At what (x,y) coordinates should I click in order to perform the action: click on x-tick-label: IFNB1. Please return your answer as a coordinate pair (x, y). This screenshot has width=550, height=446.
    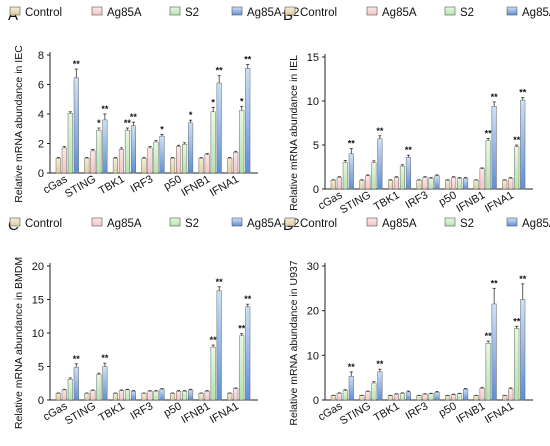
    Looking at the image, I should click on (195, 413).